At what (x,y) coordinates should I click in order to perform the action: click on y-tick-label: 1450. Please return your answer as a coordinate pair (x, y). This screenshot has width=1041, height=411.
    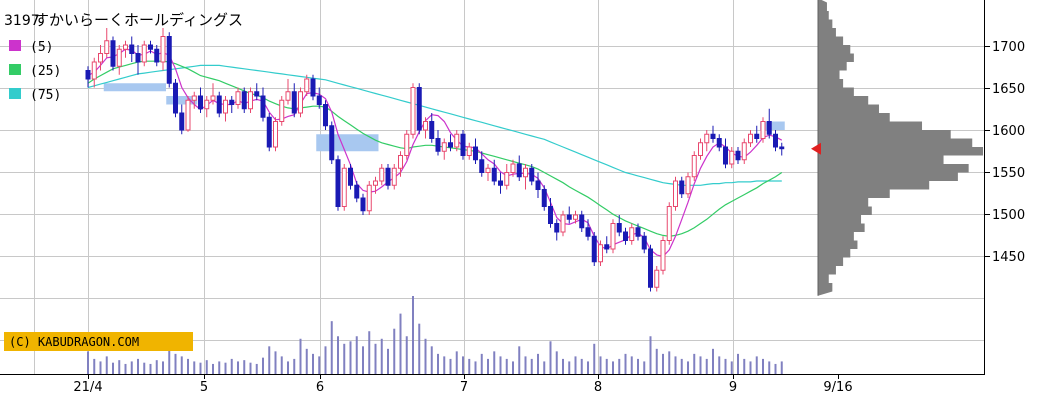
    Looking at the image, I should click on (1008, 257).